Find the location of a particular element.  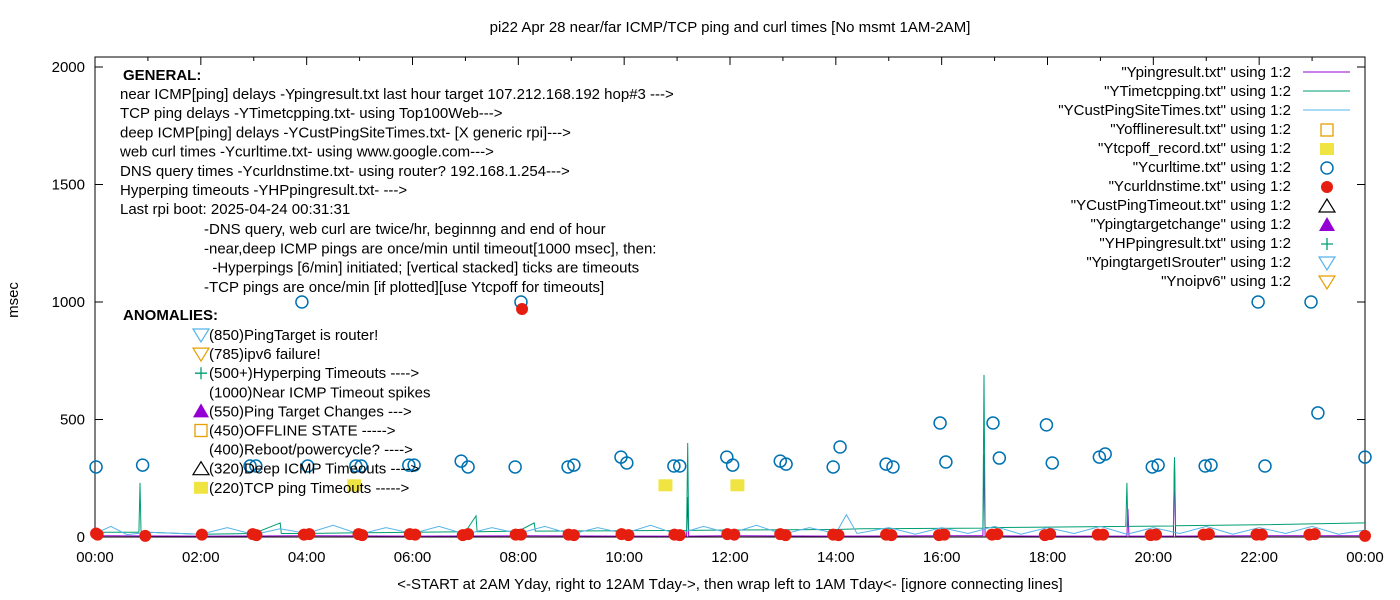

anomalies-heading: ANOMALIES: is located at coordinates (170, 315).